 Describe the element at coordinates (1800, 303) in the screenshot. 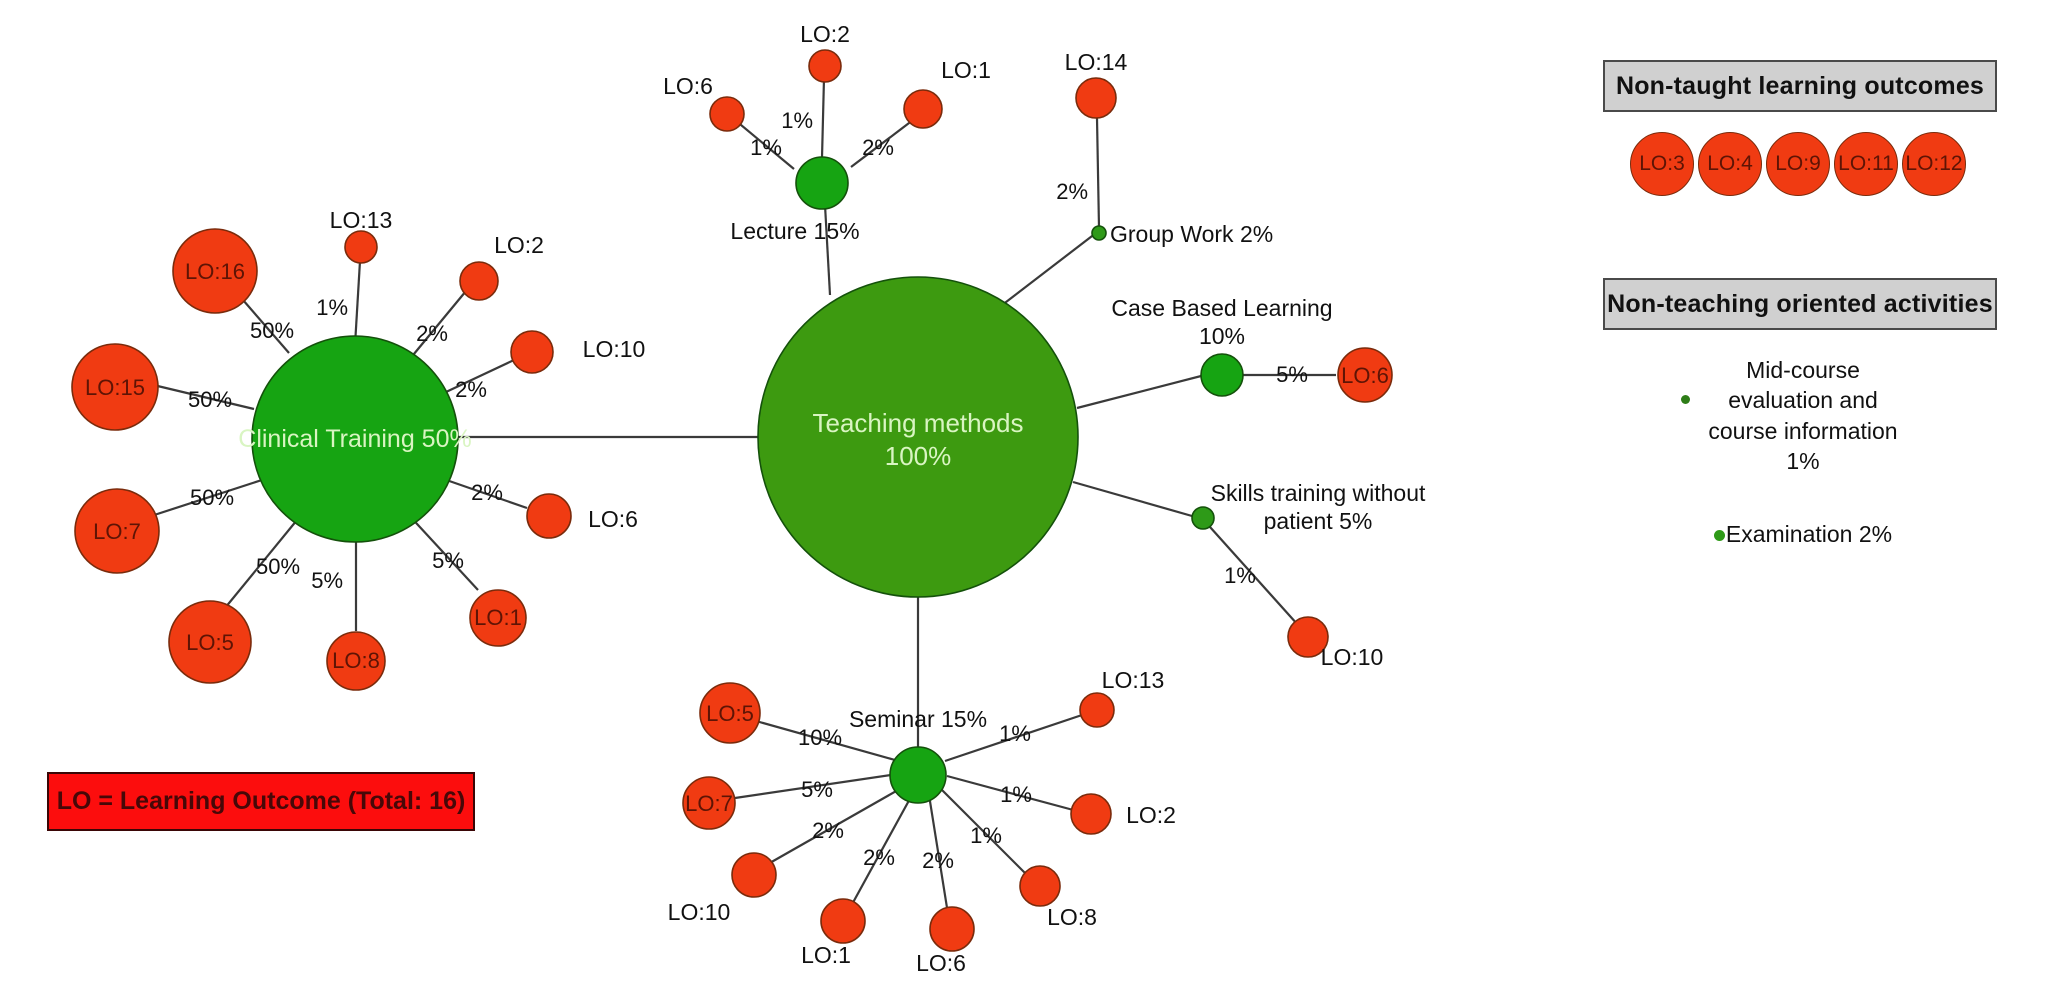

I see `non-teaching-legend-title: Non-teaching oriented activities` at that location.